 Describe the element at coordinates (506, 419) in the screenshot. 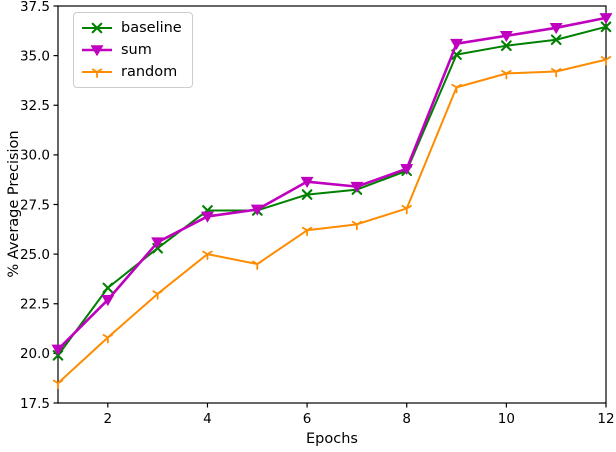

I see `x-tick-label: 10` at that location.